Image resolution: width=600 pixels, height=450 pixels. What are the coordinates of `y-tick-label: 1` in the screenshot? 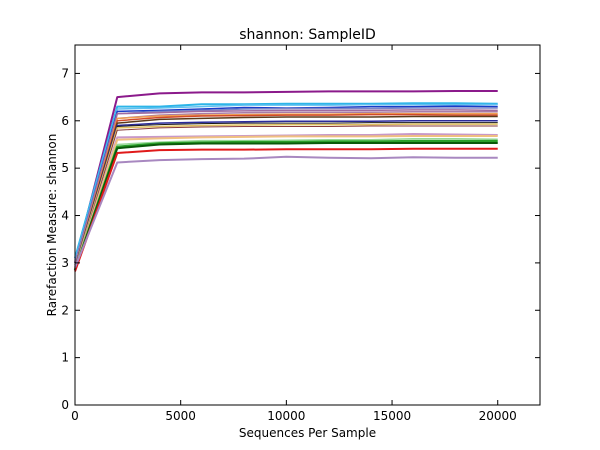 It's located at (65, 358).